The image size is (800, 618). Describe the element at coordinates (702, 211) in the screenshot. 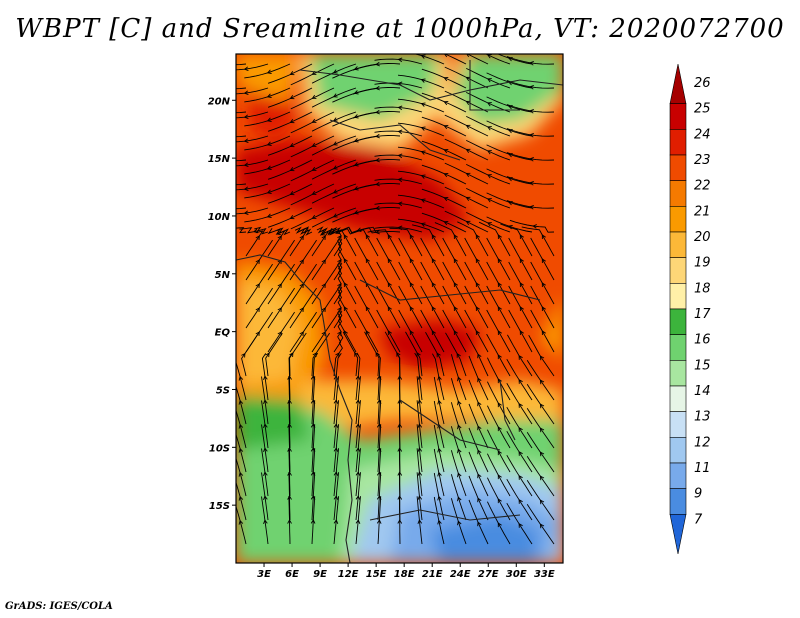

I see `colorbar-label: 21` at that location.